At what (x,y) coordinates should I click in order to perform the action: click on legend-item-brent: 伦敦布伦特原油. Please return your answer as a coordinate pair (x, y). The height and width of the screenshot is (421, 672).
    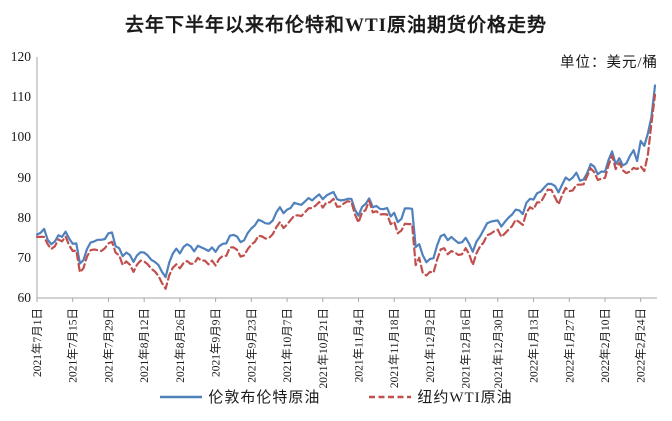
    Looking at the image, I should click on (239, 396).